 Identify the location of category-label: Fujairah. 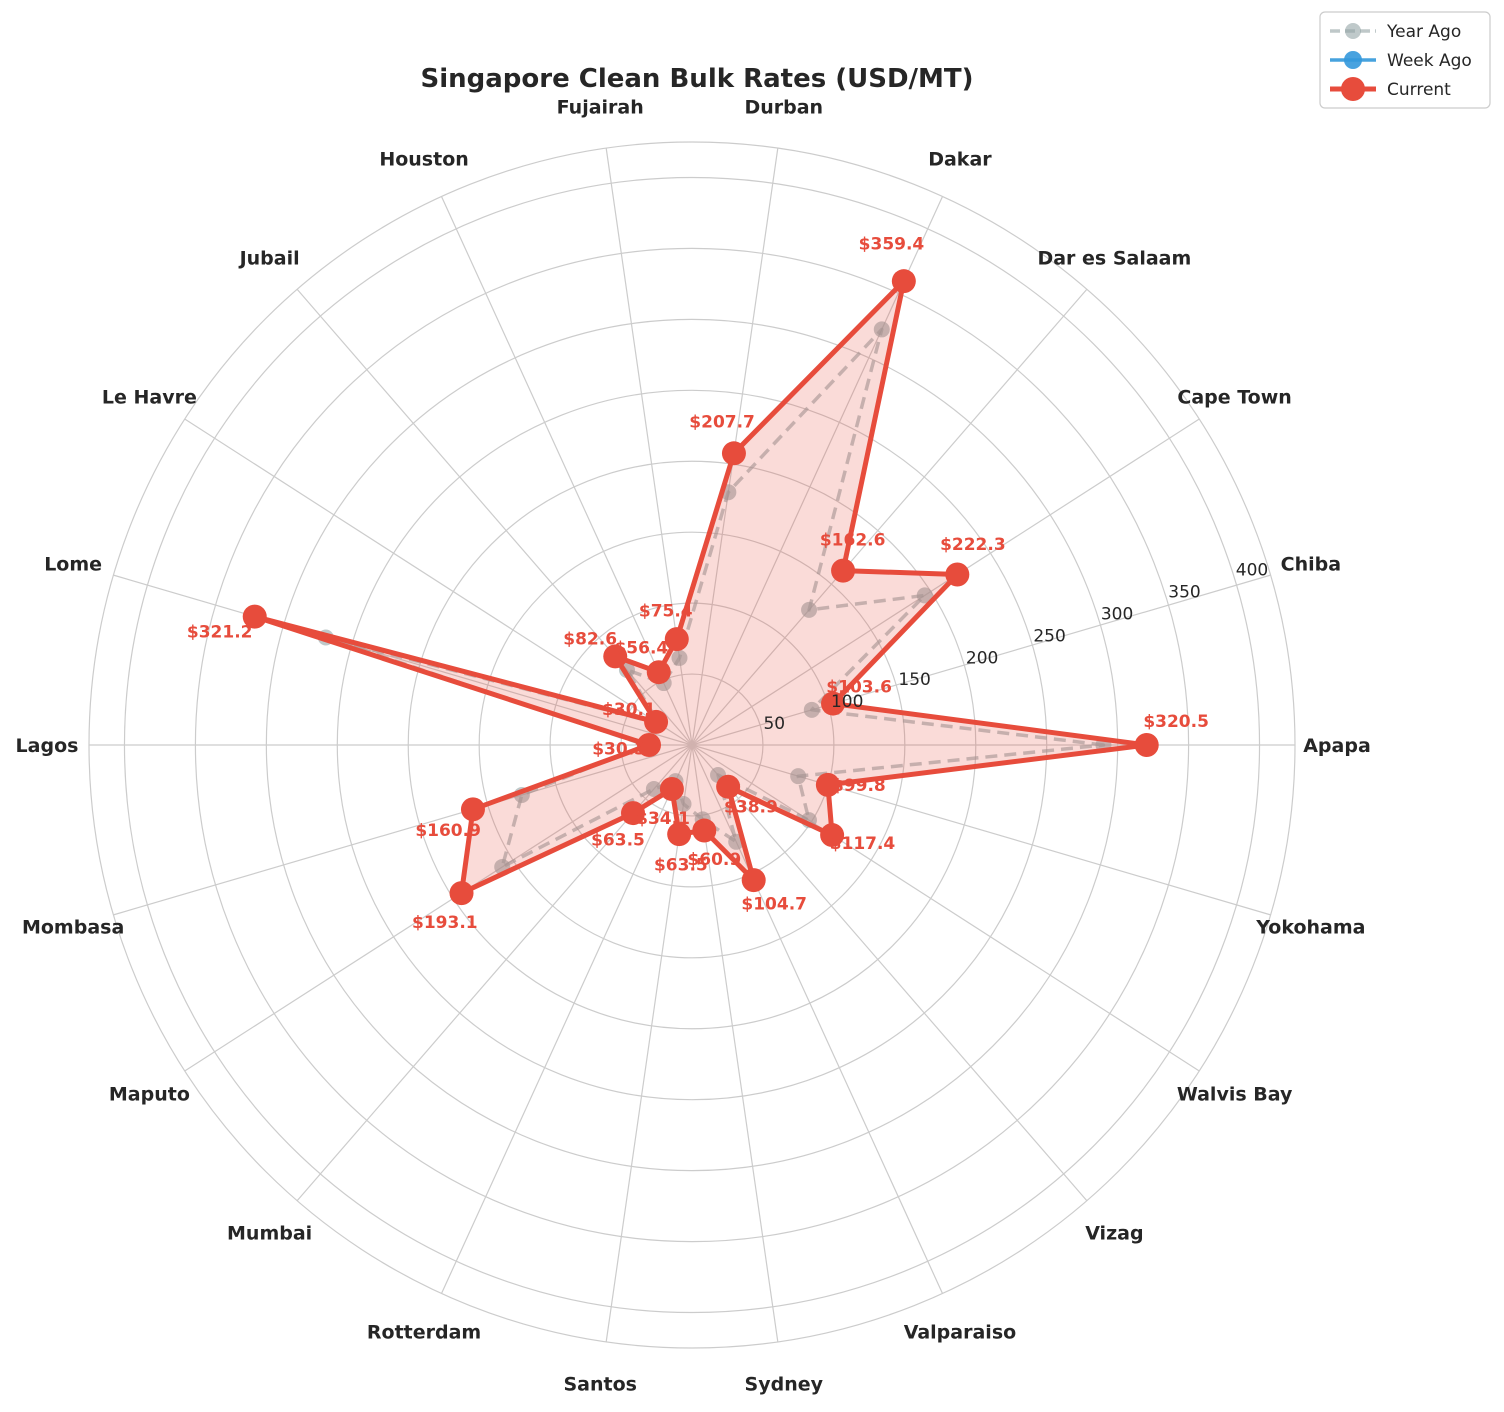
(600, 108).